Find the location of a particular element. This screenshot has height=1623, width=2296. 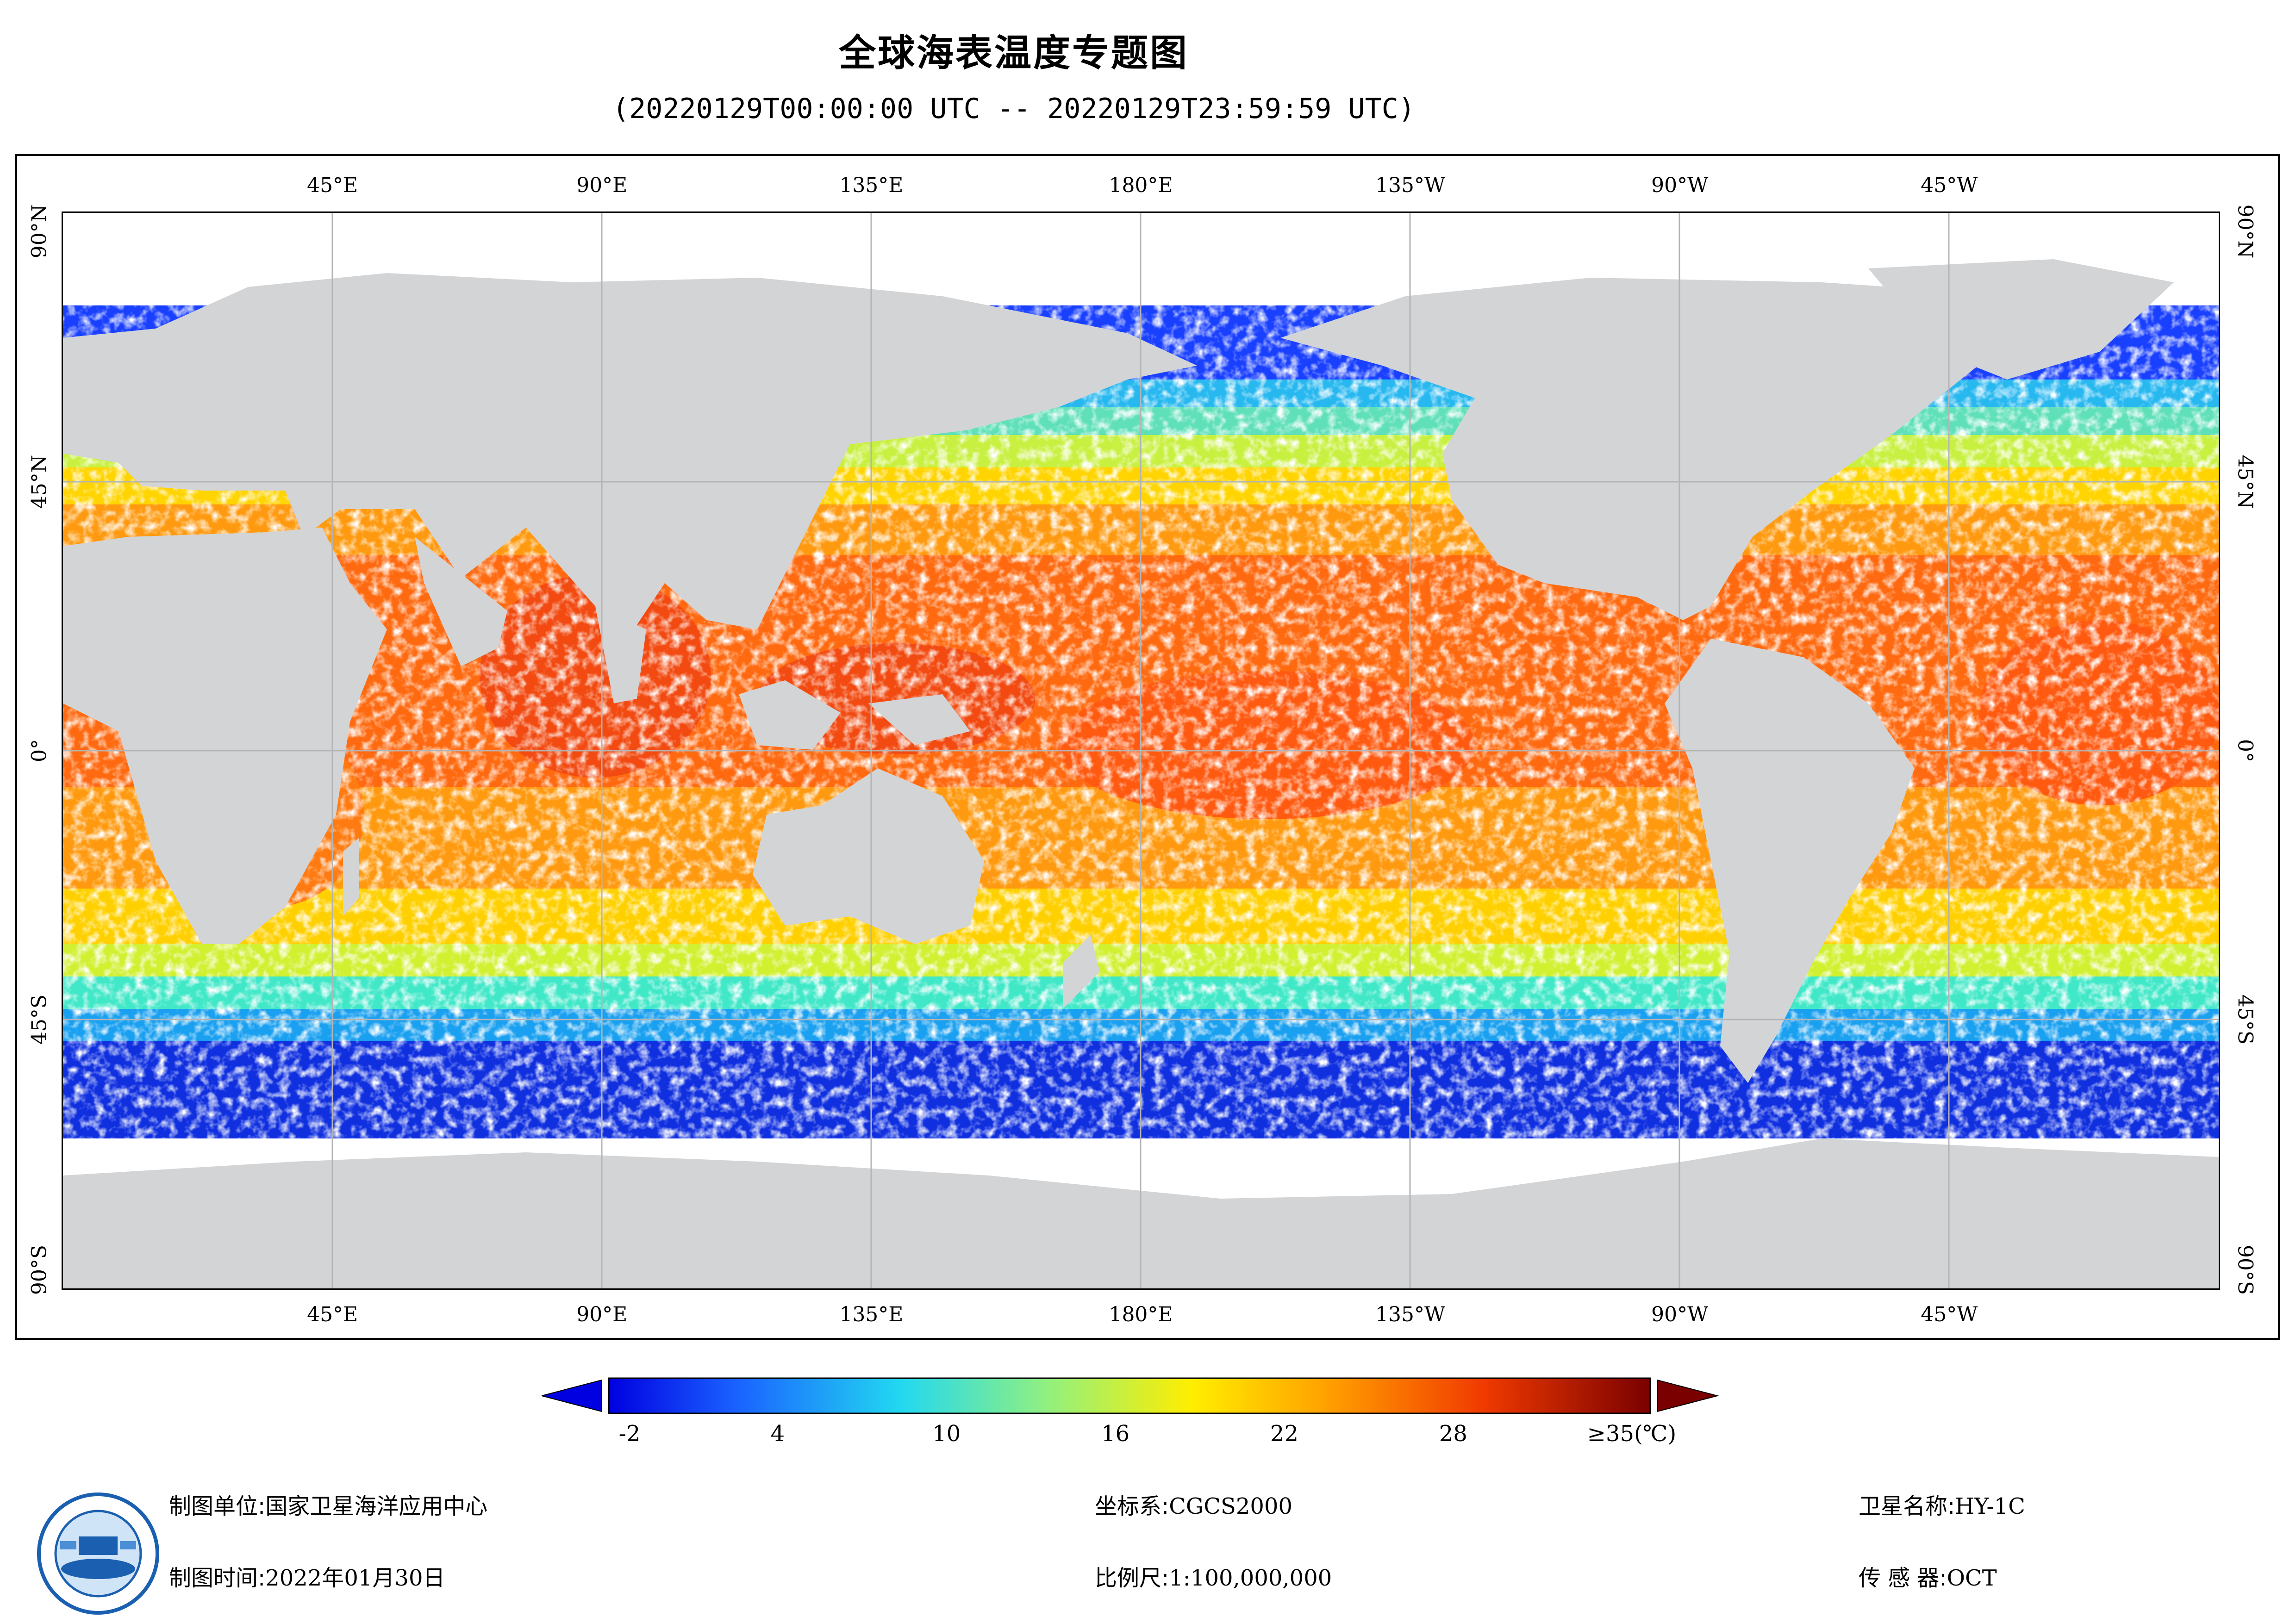

map-title: 全球海表温度专题图 is located at coordinates (1014, 53).